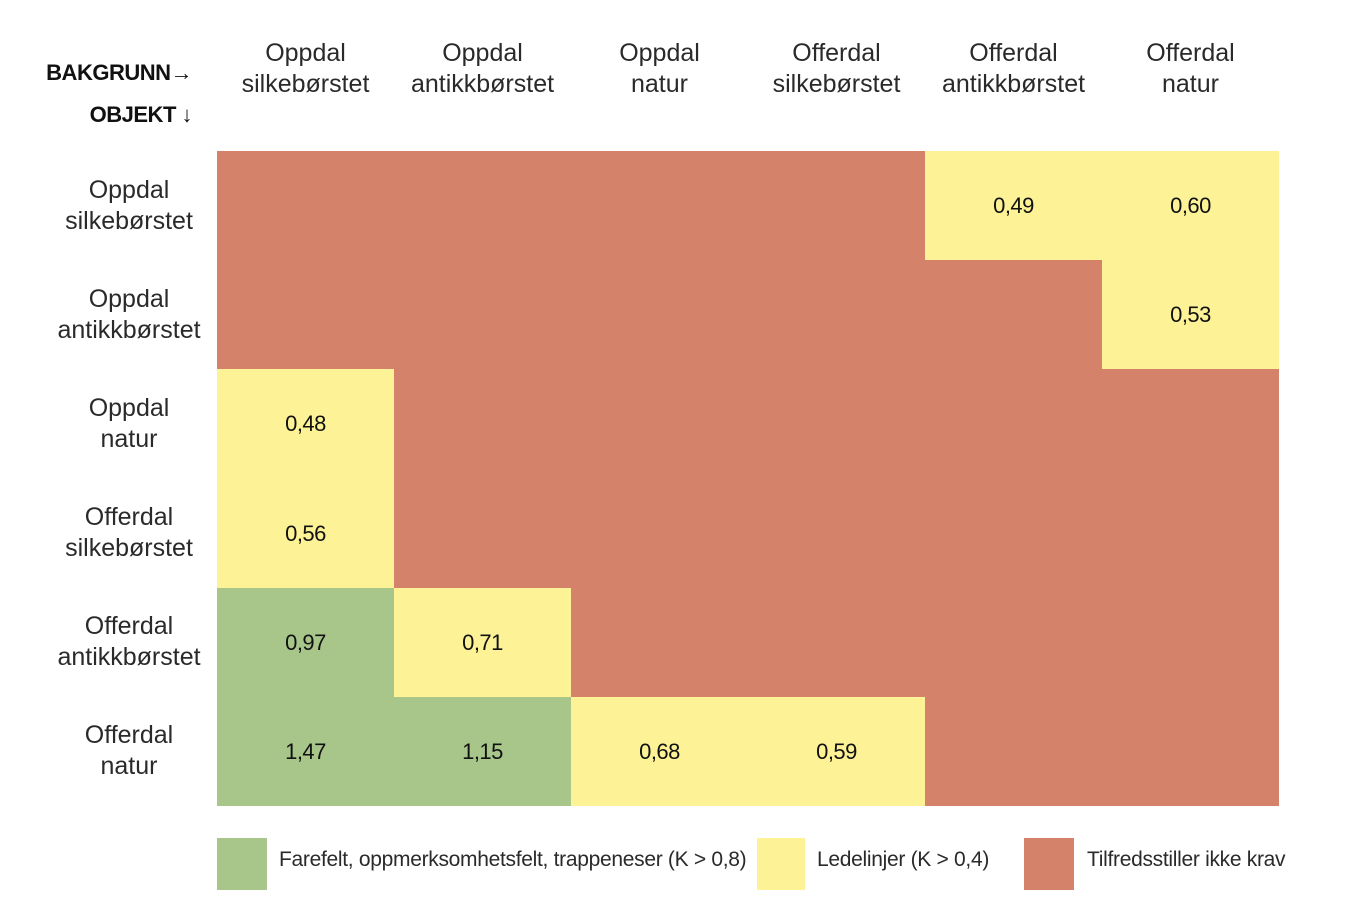 The image size is (1366, 924). Describe the element at coordinates (482, 642) in the screenshot. I see `heatmap-cell: 0,71` at that location.